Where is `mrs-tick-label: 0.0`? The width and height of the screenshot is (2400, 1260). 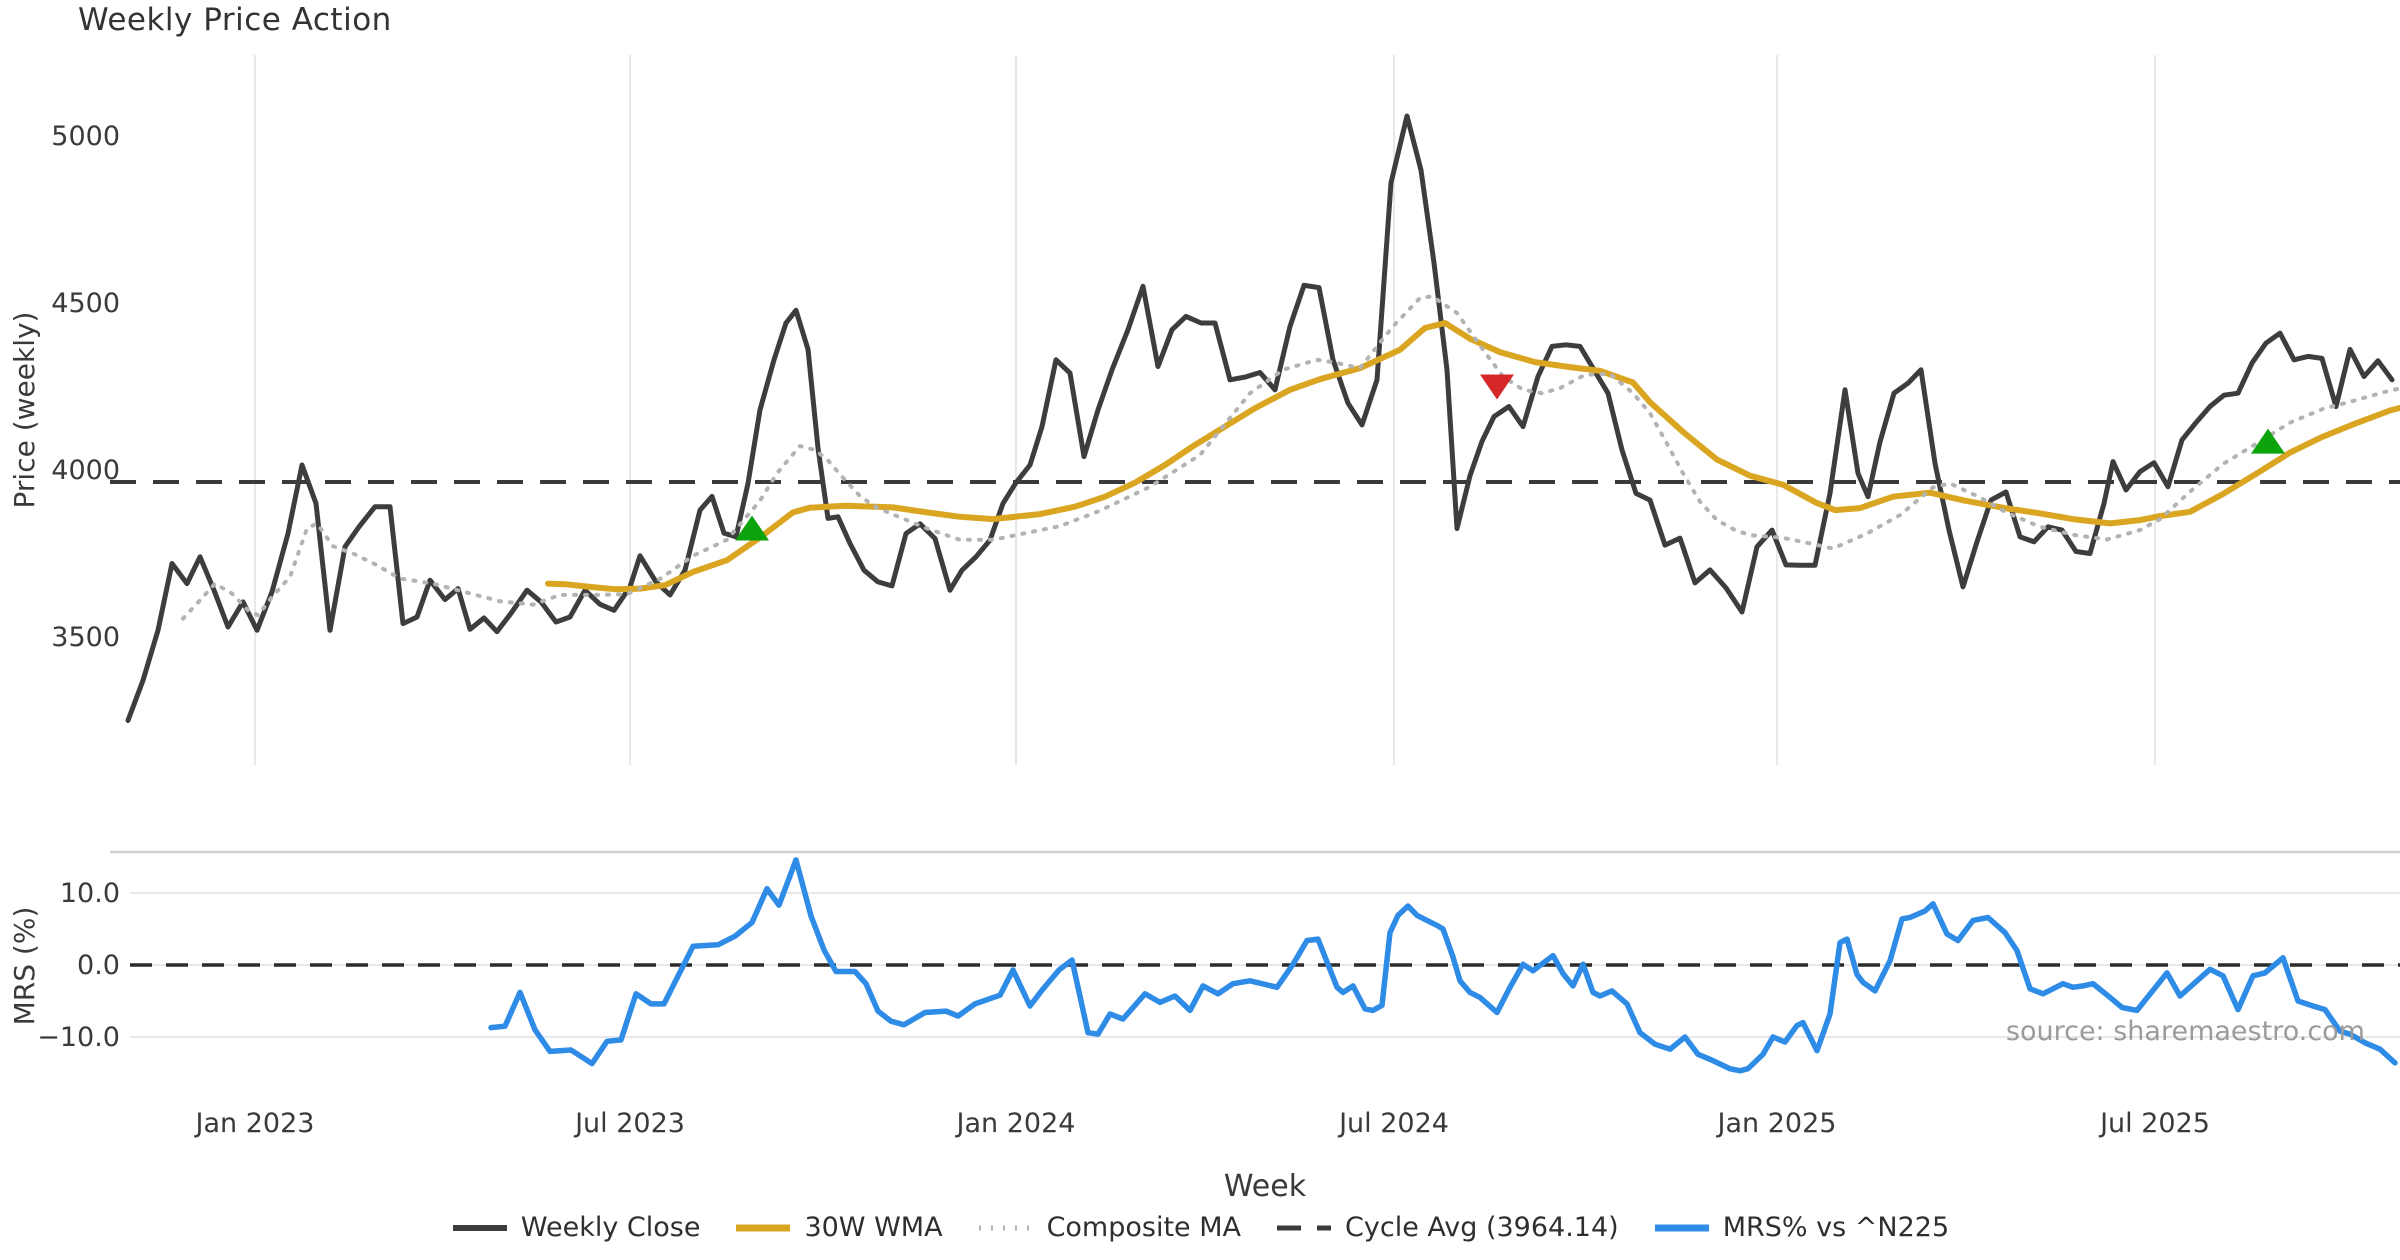 mrs-tick-label: 0.0 is located at coordinates (98, 965).